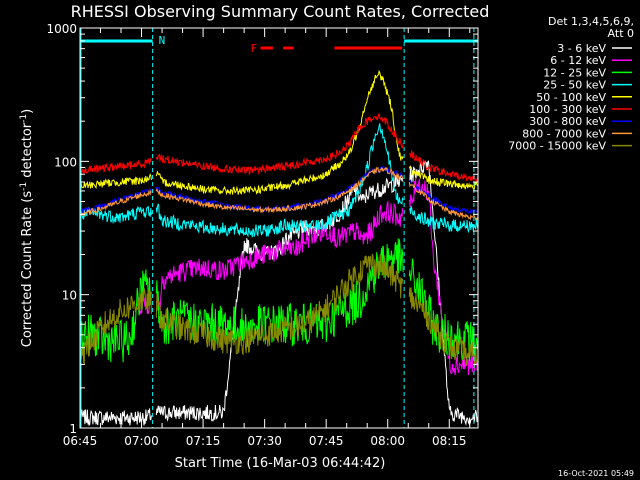 This screenshot has width=640, height=480. Describe the element at coordinates (162, 40) in the screenshot. I see `night-label: N` at that location.